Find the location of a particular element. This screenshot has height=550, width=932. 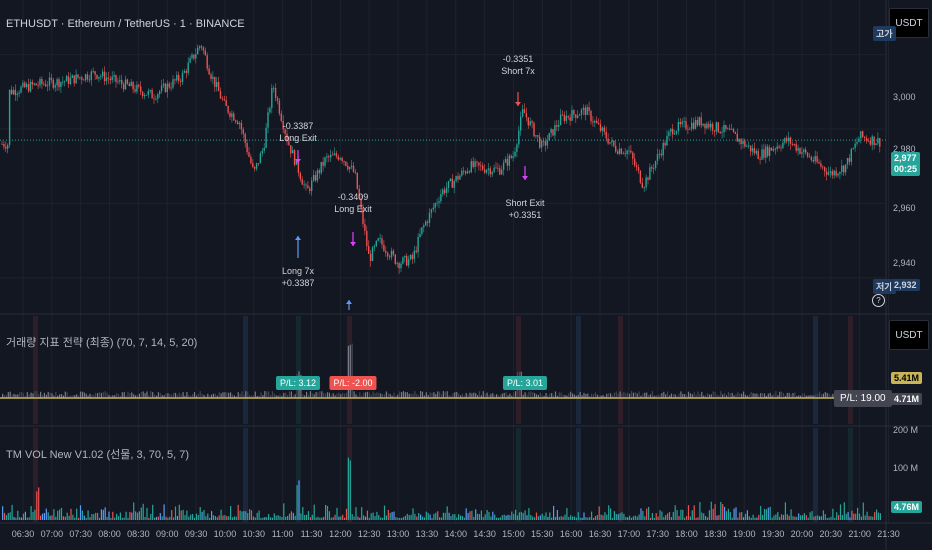

time-tick: 09:30 is located at coordinates (196, 534).